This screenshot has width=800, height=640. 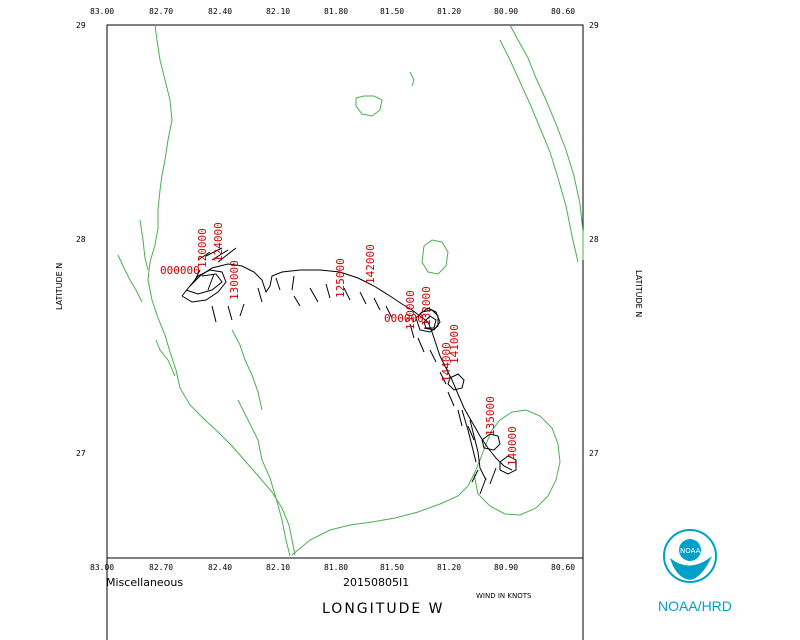 What do you see at coordinates (383, 609) in the screenshot?
I see `x-axis-title: LONGITUDE W` at bounding box center [383, 609].